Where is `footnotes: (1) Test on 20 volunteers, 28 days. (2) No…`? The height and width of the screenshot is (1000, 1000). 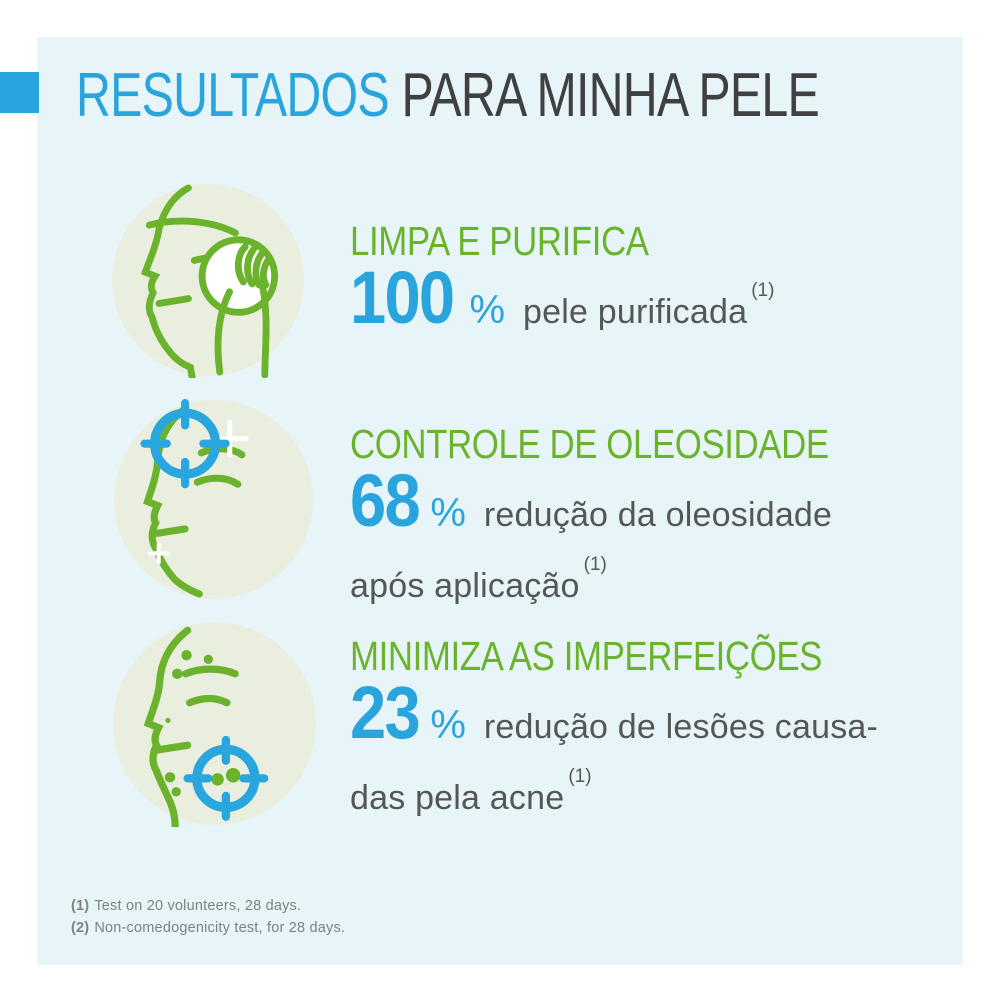 footnotes: (1) Test on 20 volunteers, 28 days. (2) No… is located at coordinates (208, 917).